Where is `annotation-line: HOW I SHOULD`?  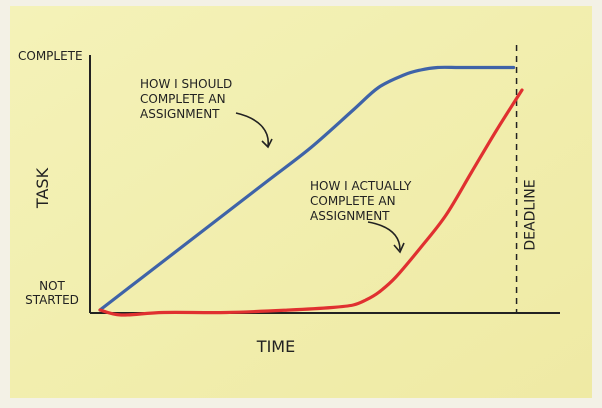 annotation-line: HOW I SHOULD is located at coordinates (186, 84).